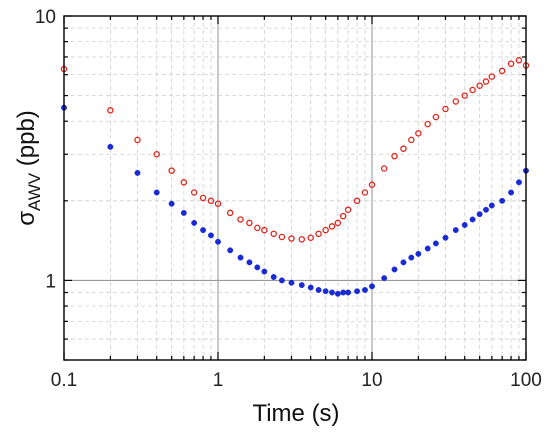 This screenshot has width=550, height=435. I want to click on y-axis-title-suffix: (ppb), so click(26, 141).